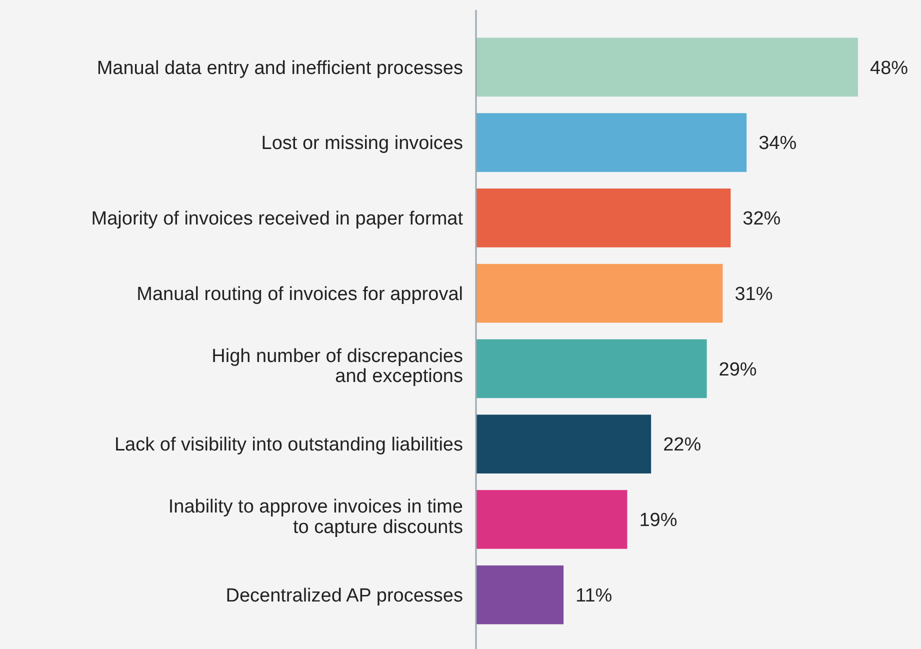 This screenshot has height=649, width=921. I want to click on y-tick-label: Lack of visibility into outstanding liabilities, so click(288, 445).